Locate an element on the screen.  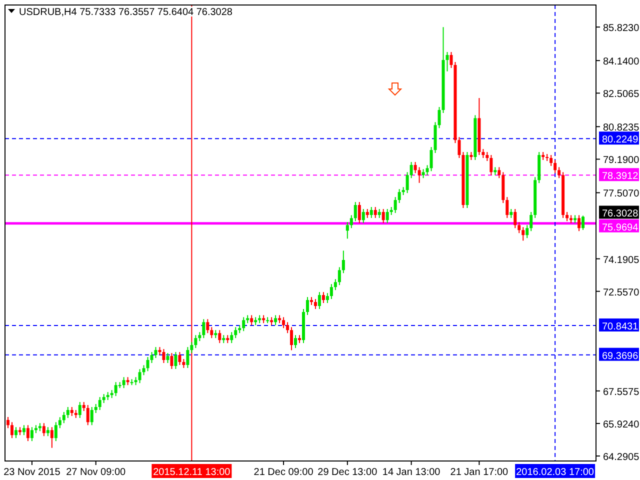
x-tick-label: 14 Jan 13:00 is located at coordinates (411, 472).